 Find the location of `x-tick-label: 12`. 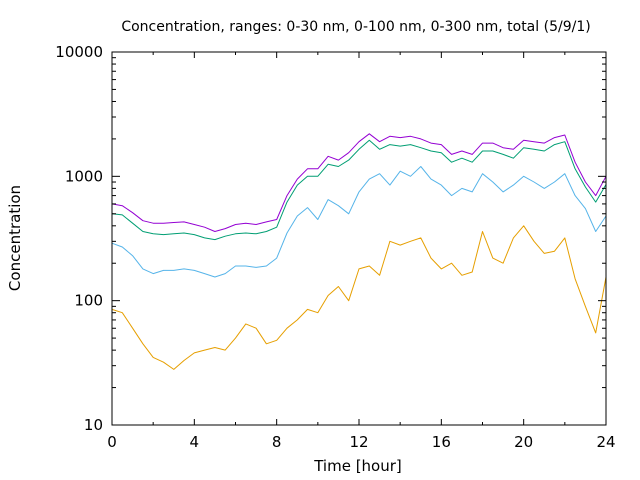

x-tick-label: 12 is located at coordinates (358, 442).